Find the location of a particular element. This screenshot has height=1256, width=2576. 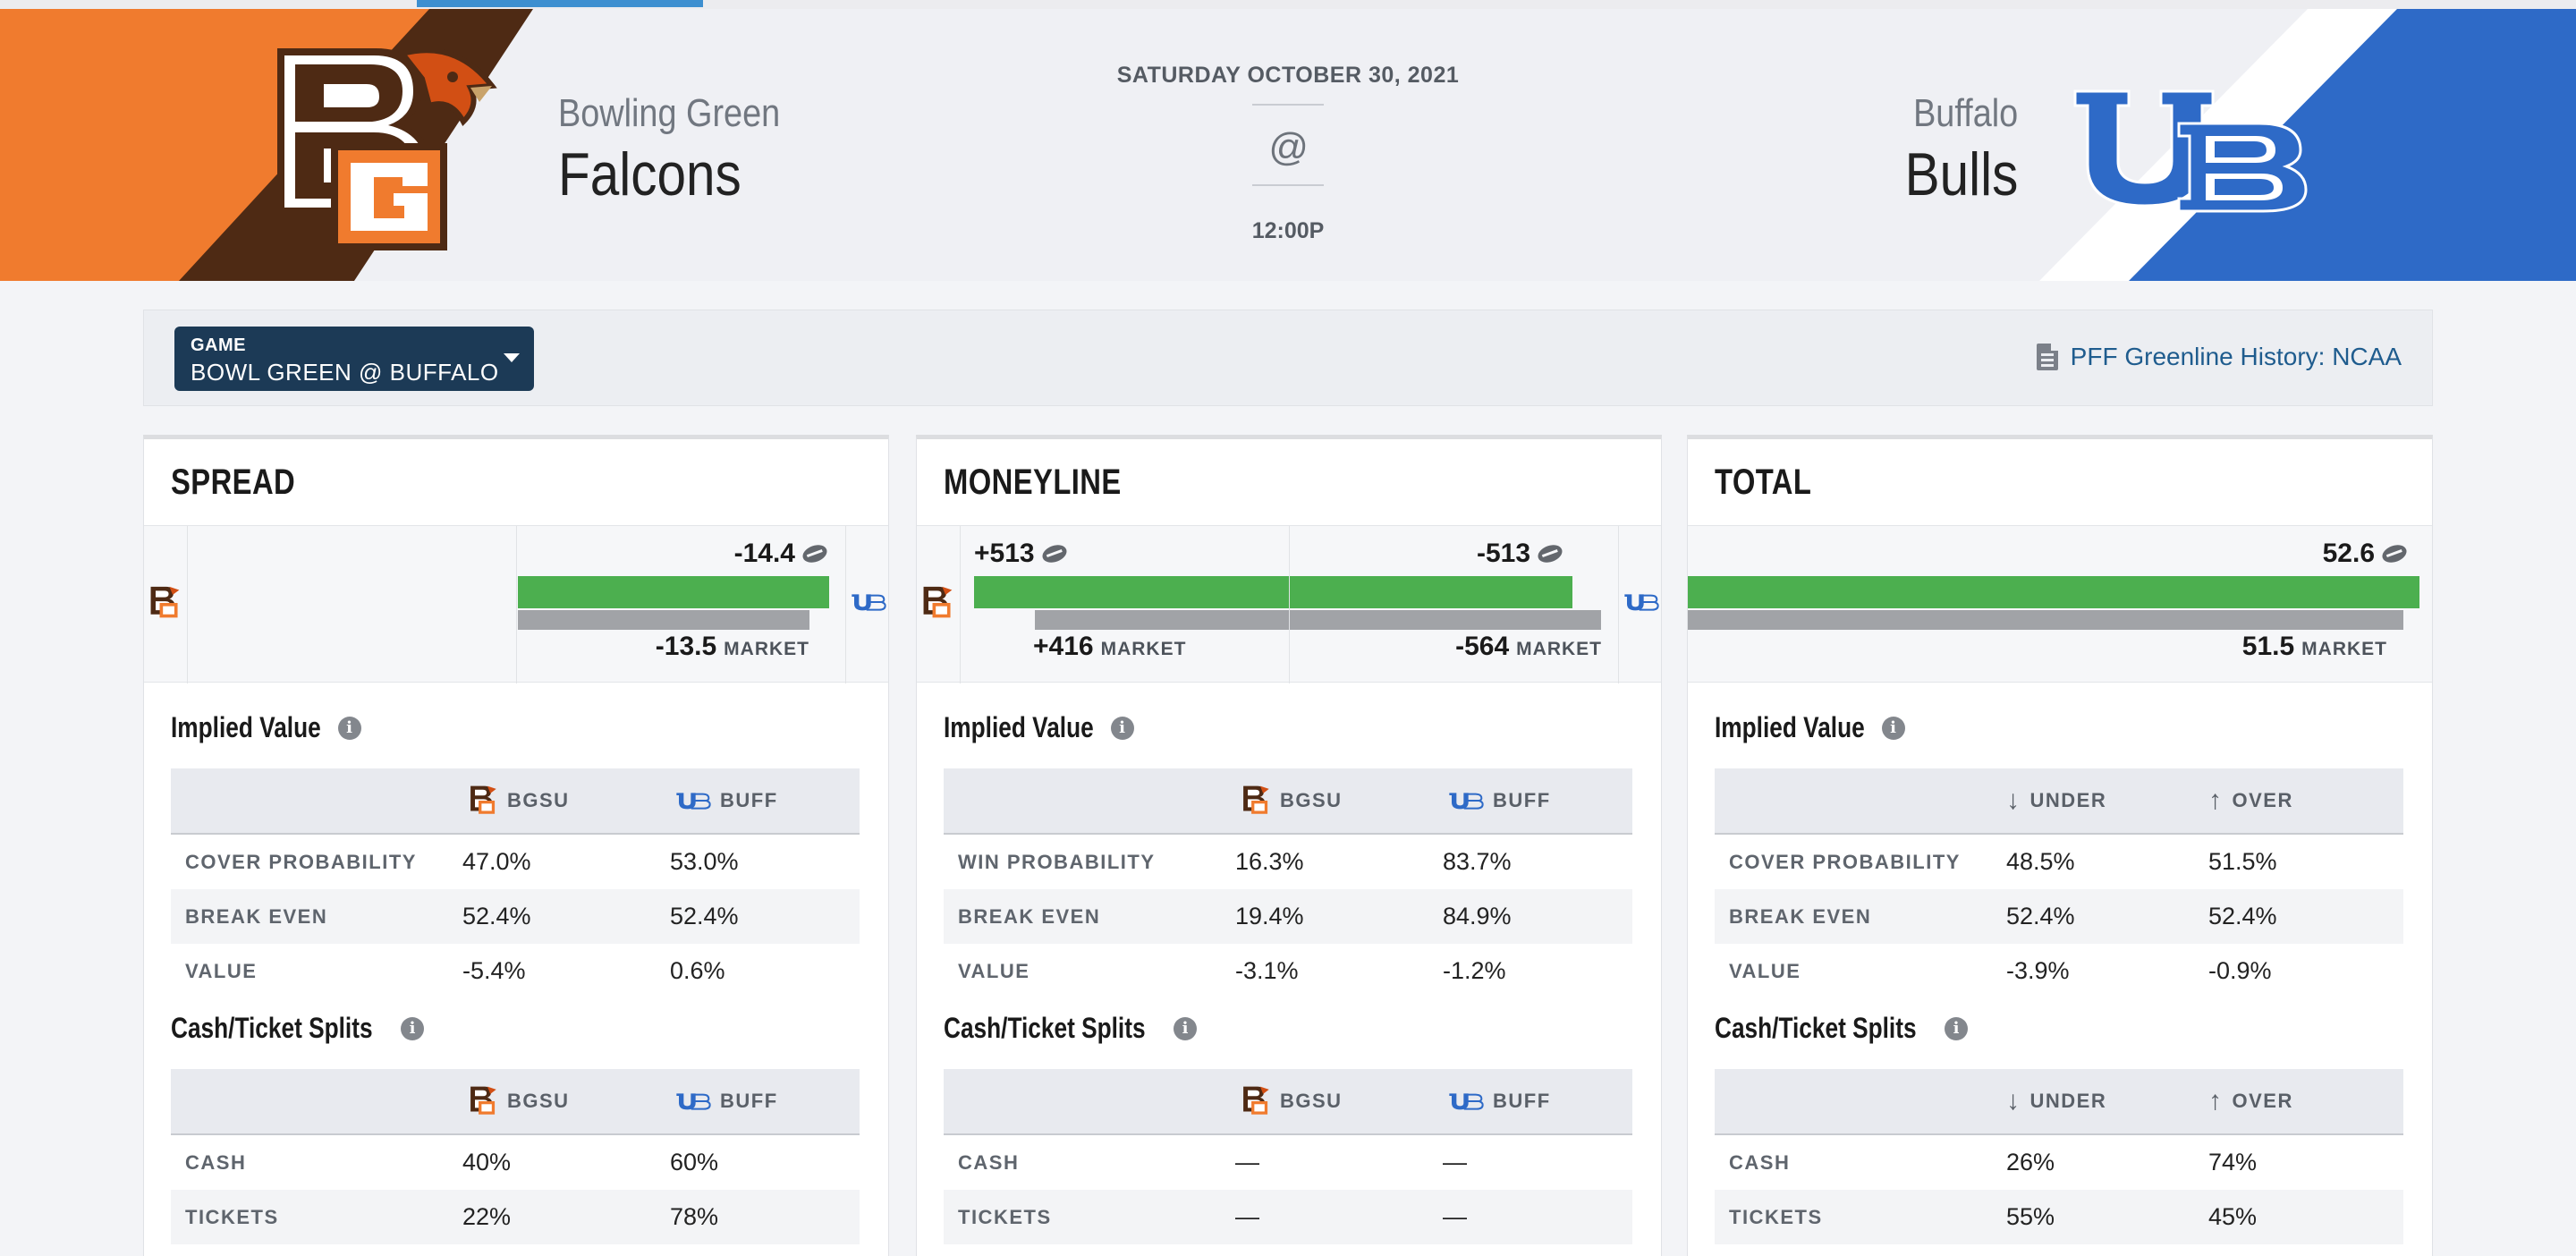

greenline-history-label: PFF Greenline History: NCAA is located at coordinates (2236, 356).